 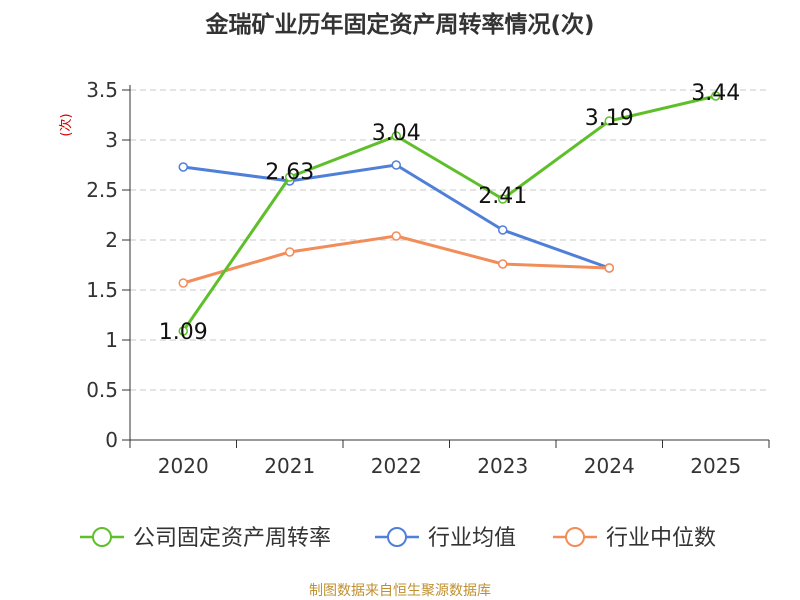 I want to click on chart-title: 金瑞矿业历年固定资产周转率情况(次), so click(x=399, y=24).